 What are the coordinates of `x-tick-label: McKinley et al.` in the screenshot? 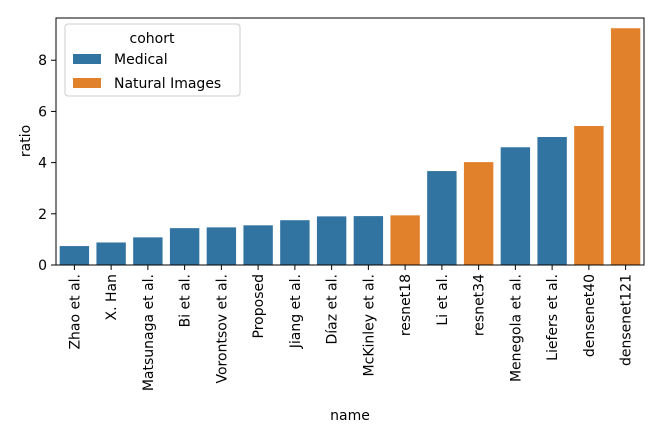 It's located at (369, 325).